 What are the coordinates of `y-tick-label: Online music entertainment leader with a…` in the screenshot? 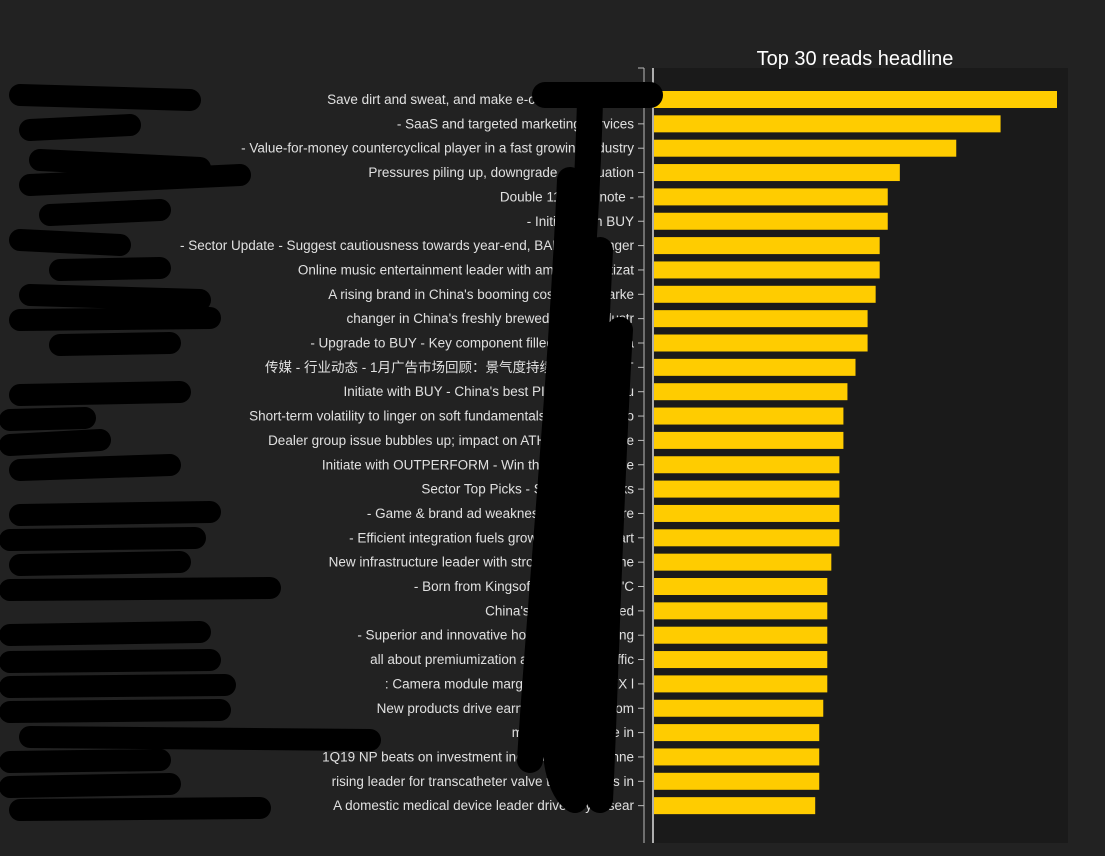 It's located at (466, 269).